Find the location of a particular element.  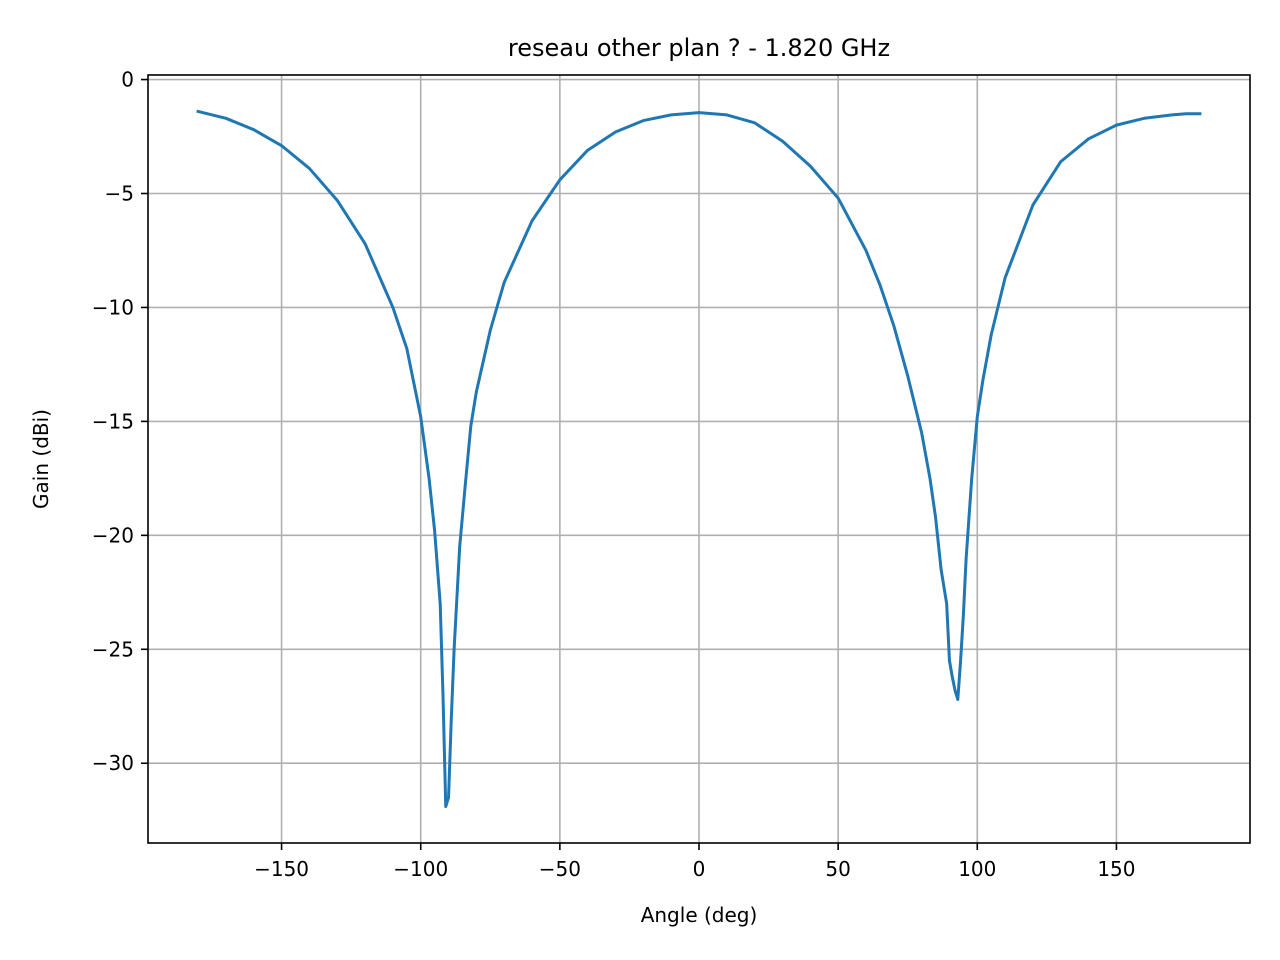

x-tick-label: −150 is located at coordinates (281, 869).